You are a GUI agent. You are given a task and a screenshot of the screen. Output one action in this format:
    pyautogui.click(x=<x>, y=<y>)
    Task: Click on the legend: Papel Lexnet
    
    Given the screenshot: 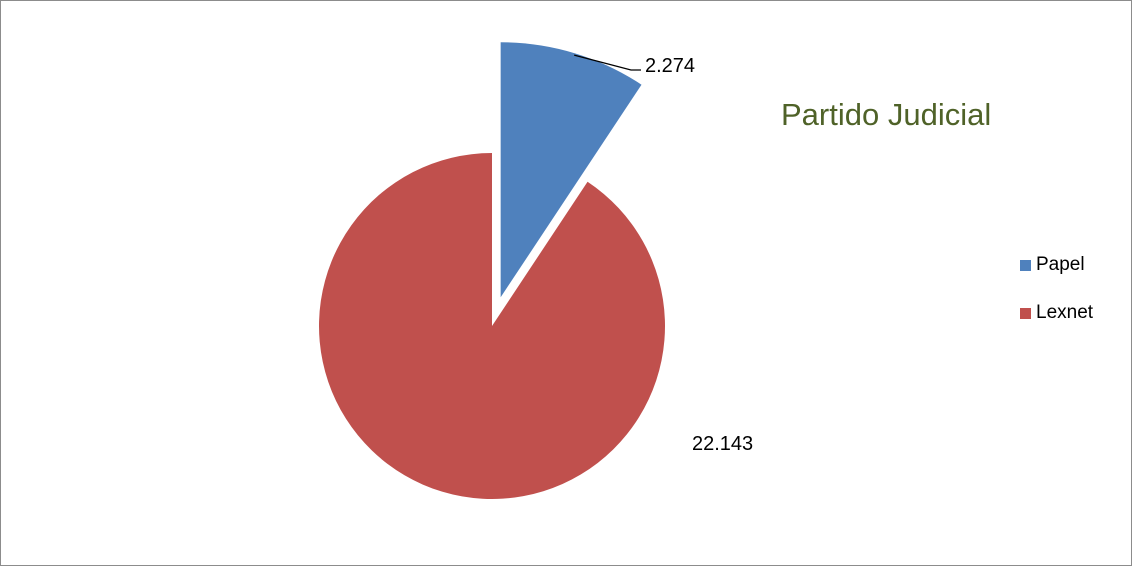 What is the action you would take?
    pyautogui.click(x=1056, y=299)
    